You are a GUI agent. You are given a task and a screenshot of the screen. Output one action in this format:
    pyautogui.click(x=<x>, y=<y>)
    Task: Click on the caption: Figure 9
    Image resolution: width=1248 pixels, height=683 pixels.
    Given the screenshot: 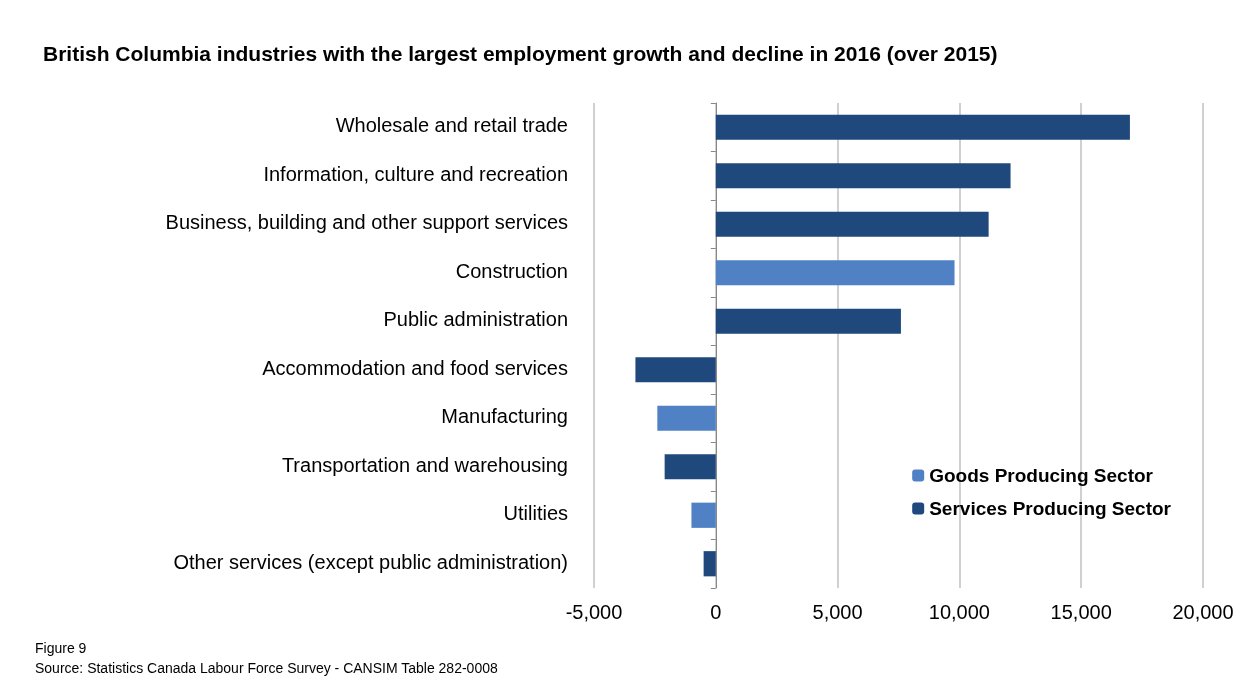 What is the action you would take?
    pyautogui.click(x=61, y=648)
    